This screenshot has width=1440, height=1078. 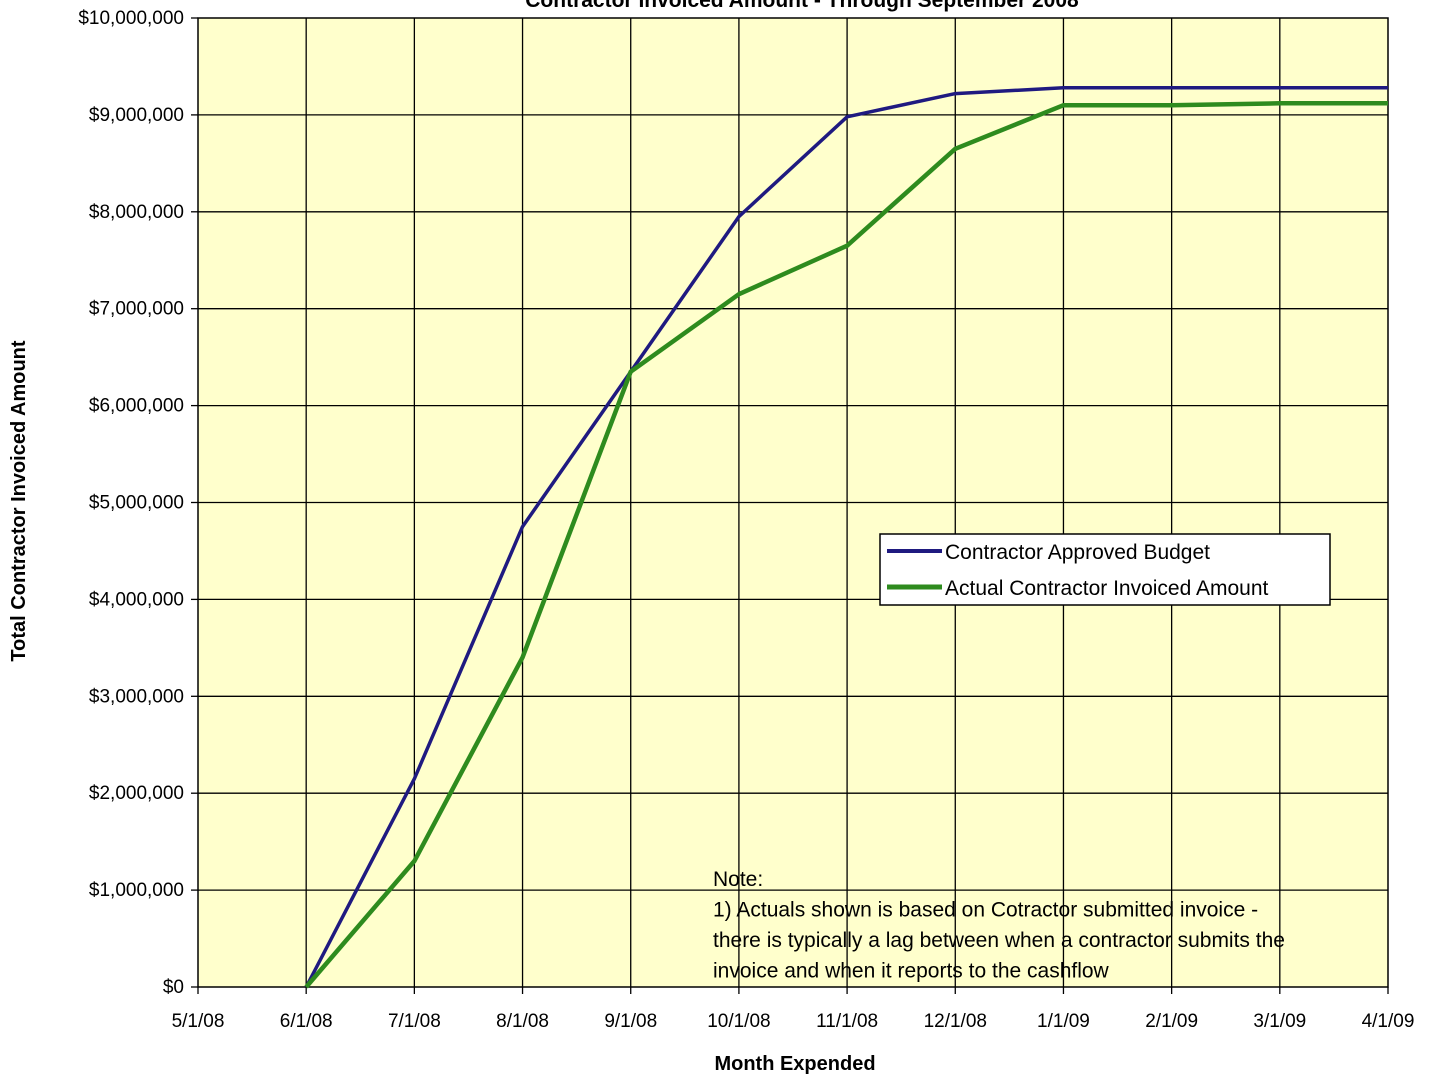 What do you see at coordinates (131, 18) in the screenshot?
I see `y-tick-label: $10,000,000` at bounding box center [131, 18].